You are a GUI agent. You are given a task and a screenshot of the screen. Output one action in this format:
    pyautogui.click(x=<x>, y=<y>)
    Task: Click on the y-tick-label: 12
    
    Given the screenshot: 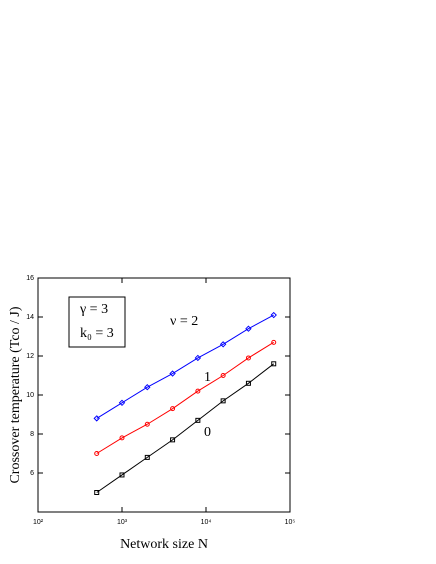 What is the action you would take?
    pyautogui.click(x=30, y=356)
    